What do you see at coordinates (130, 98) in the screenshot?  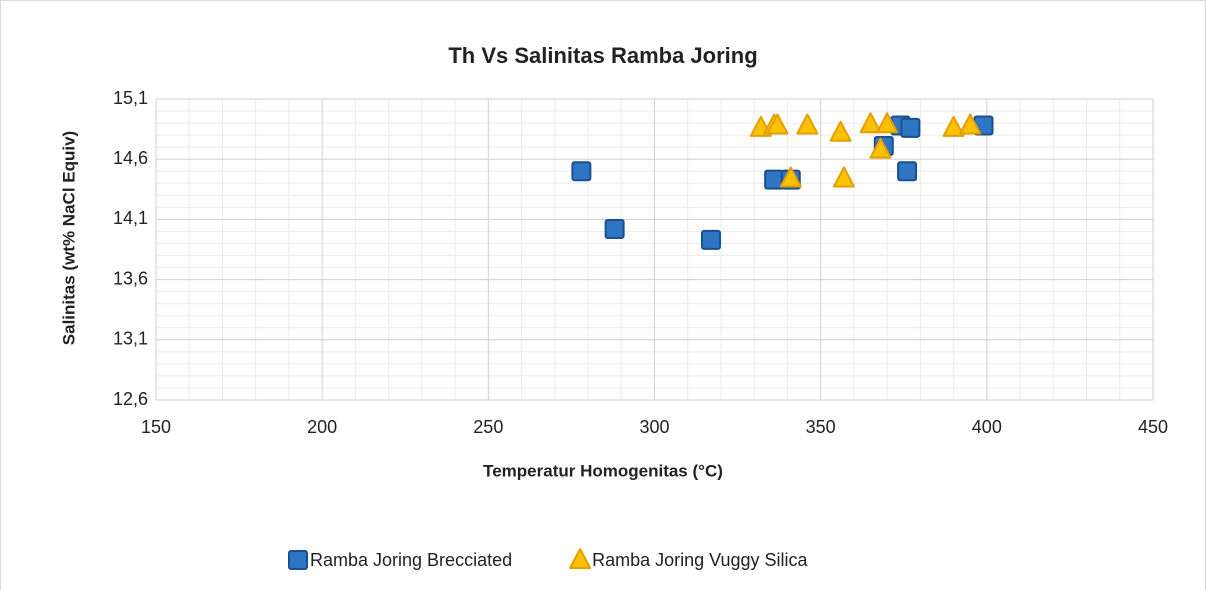 I see `y-tick-label: 15,1` at bounding box center [130, 98].